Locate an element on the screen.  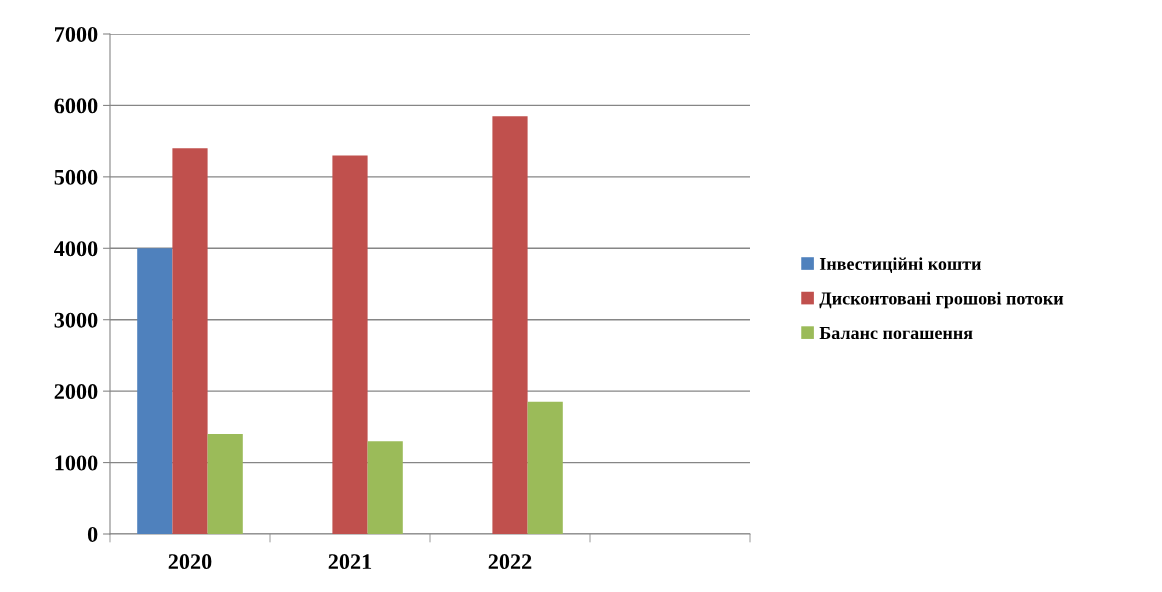
x-tick-label: 2021 is located at coordinates (350, 562).